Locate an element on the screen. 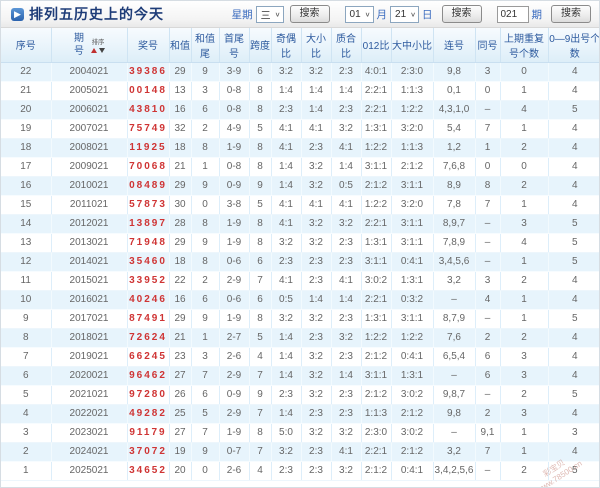  day-select: 21 ∨ is located at coordinates (404, 14).